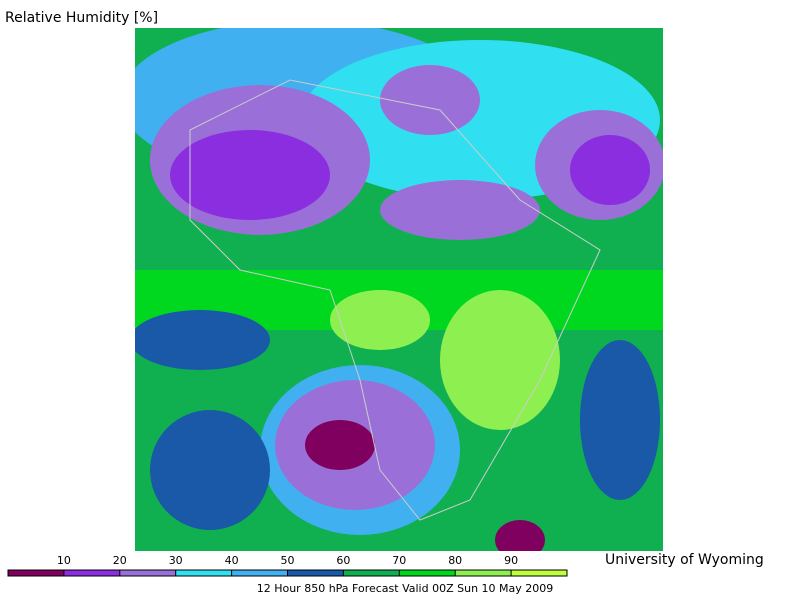 This screenshot has width=800, height=600. What do you see at coordinates (343, 560) in the screenshot?
I see `colorbar-tick-label: 60` at bounding box center [343, 560].